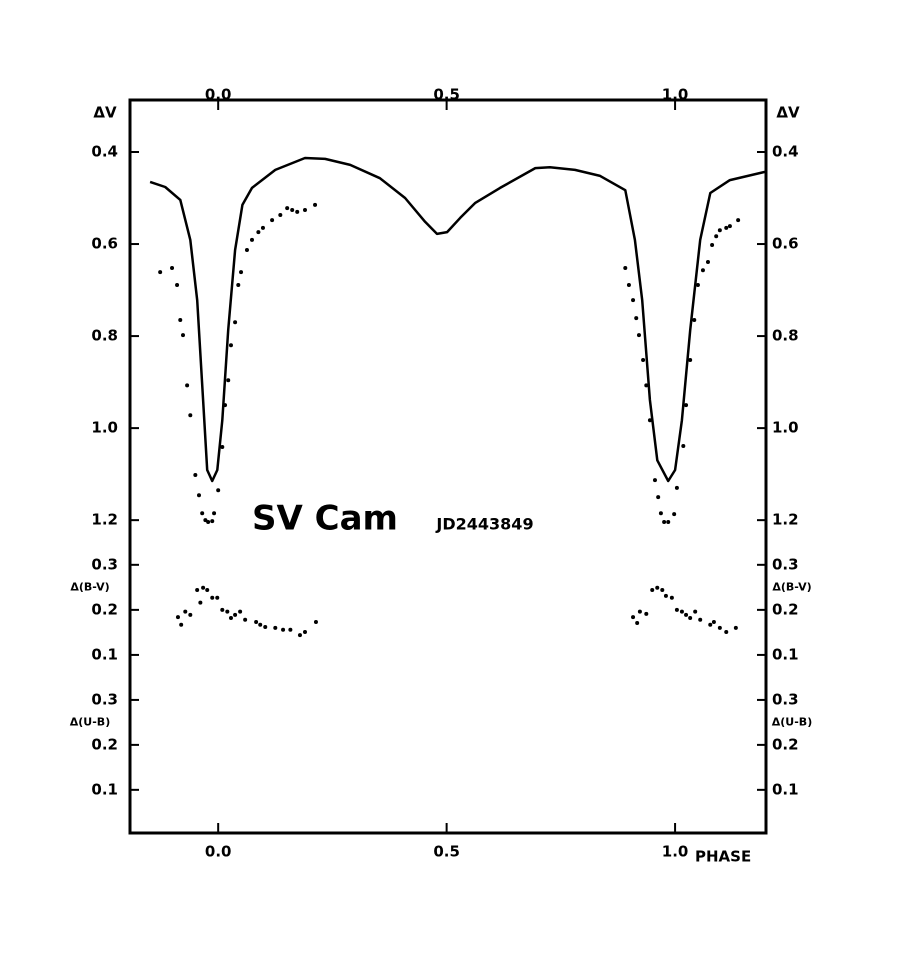  Describe the element at coordinates (90, 721) in the screenshot. I see `y-axis-label: Δ(U-B)` at that location.